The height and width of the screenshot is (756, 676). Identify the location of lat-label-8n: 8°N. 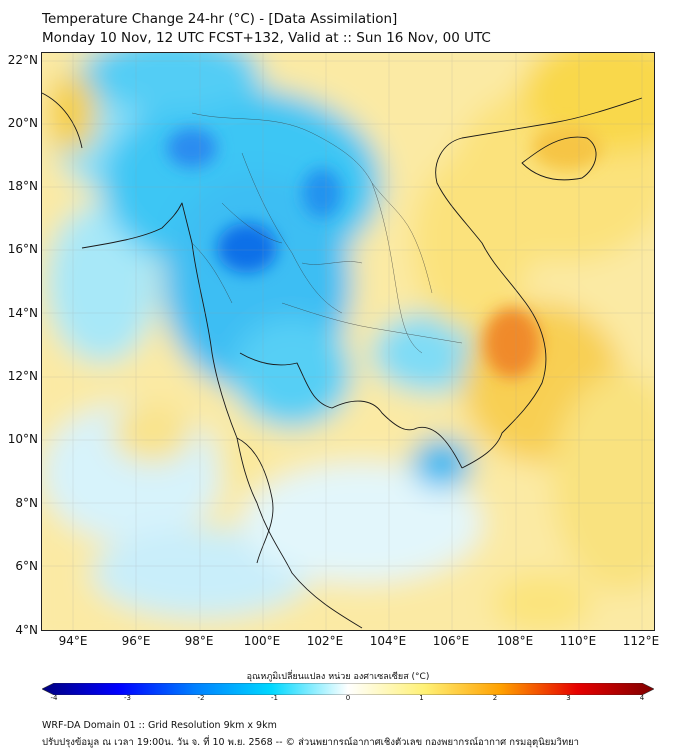
(26, 503).